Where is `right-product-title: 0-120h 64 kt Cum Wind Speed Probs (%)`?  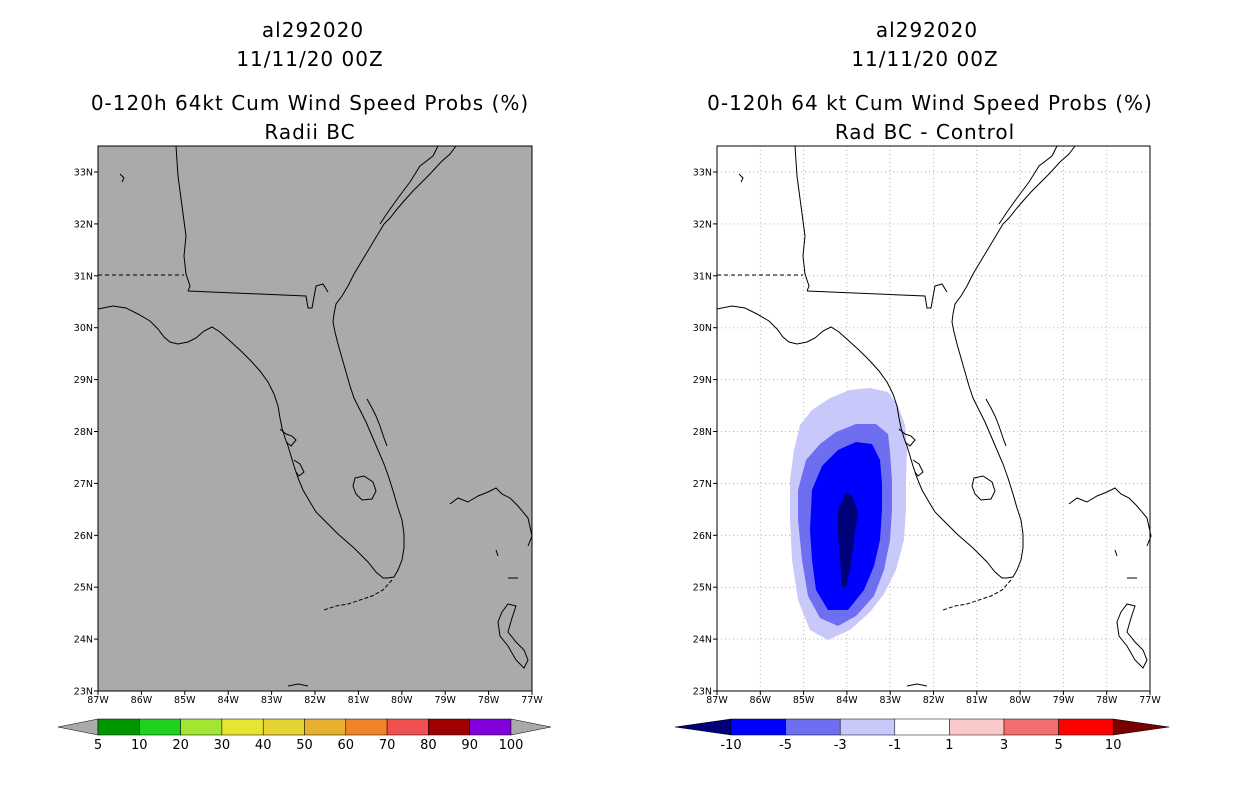
right-product-title: 0-120h 64 kt Cum Wind Speed Probs (%) is located at coordinates (930, 103).